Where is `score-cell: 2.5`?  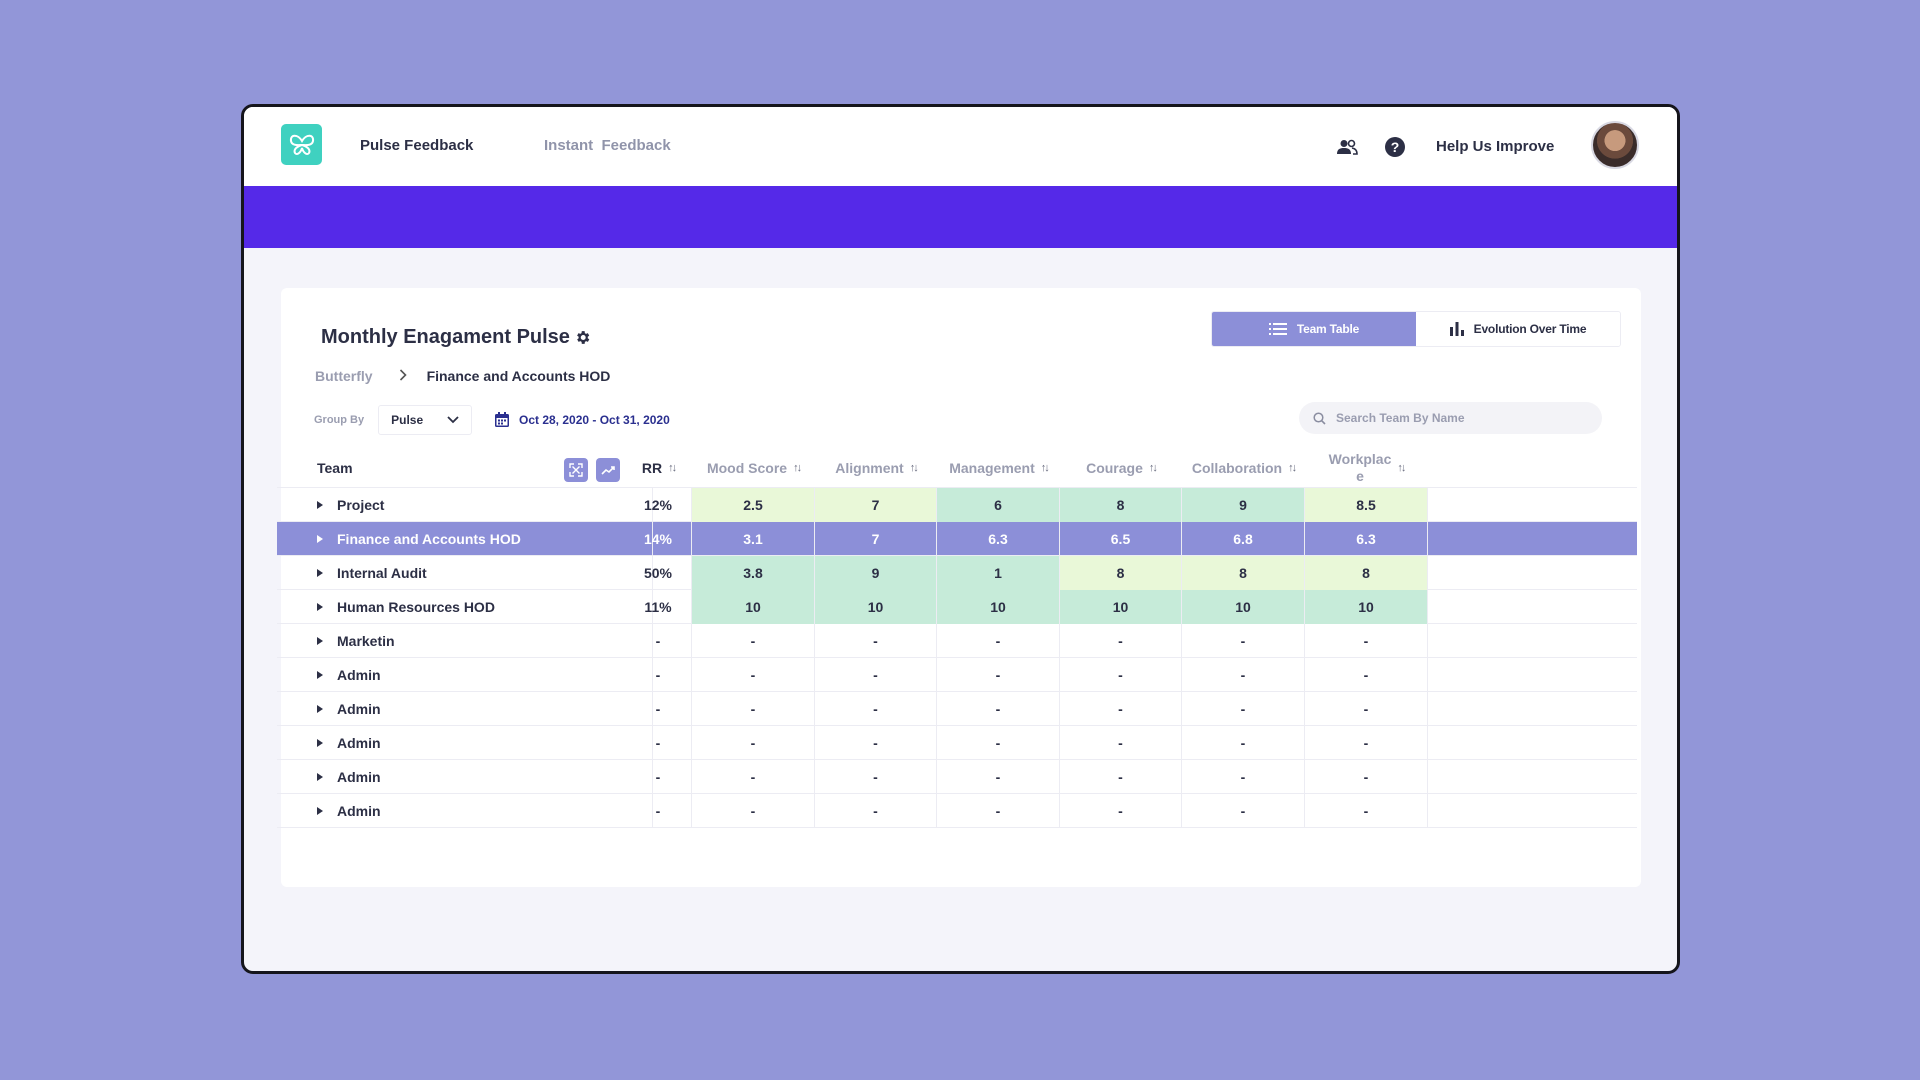
score-cell: 2.5 is located at coordinates (753, 505).